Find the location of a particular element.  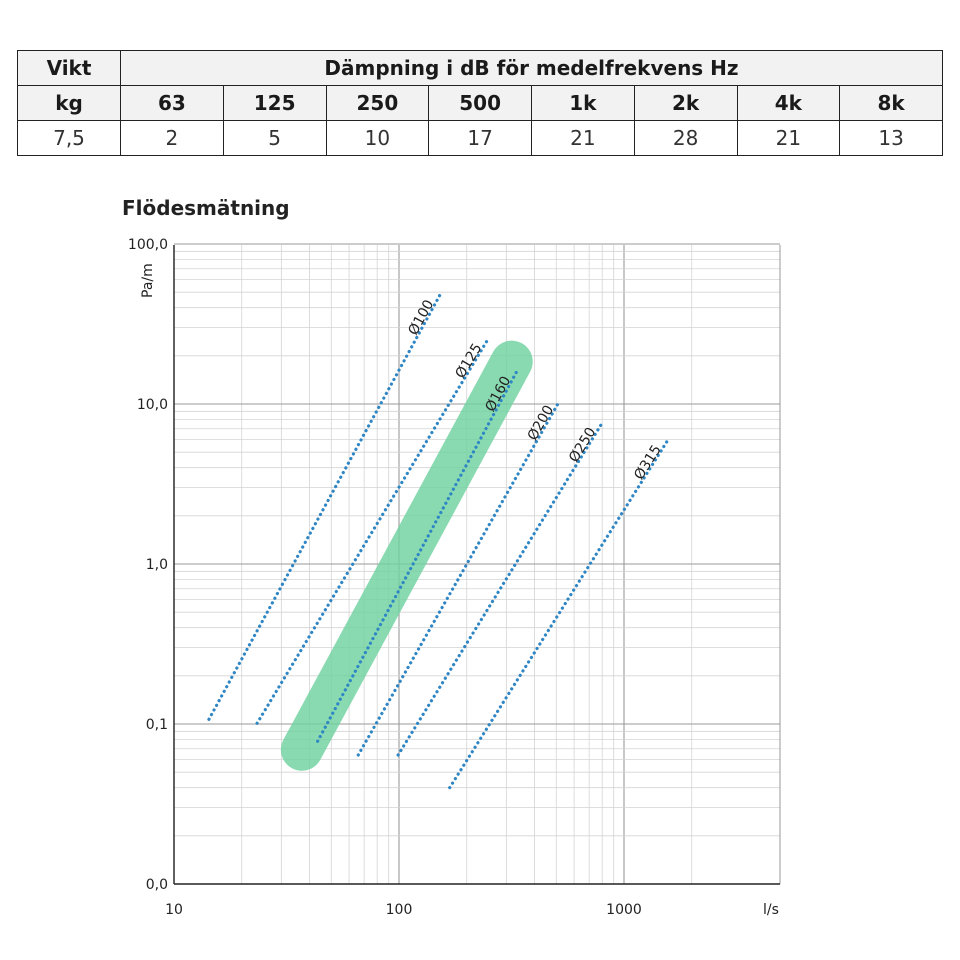

header-vikt: Vikt is located at coordinates (69, 68).